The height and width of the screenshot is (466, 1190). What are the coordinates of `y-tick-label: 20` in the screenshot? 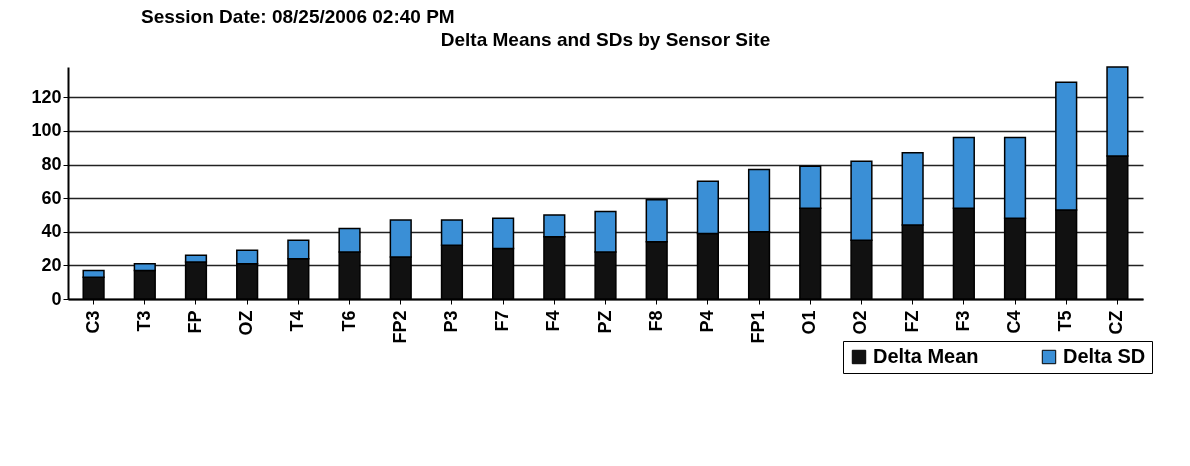 It's located at (51, 264).